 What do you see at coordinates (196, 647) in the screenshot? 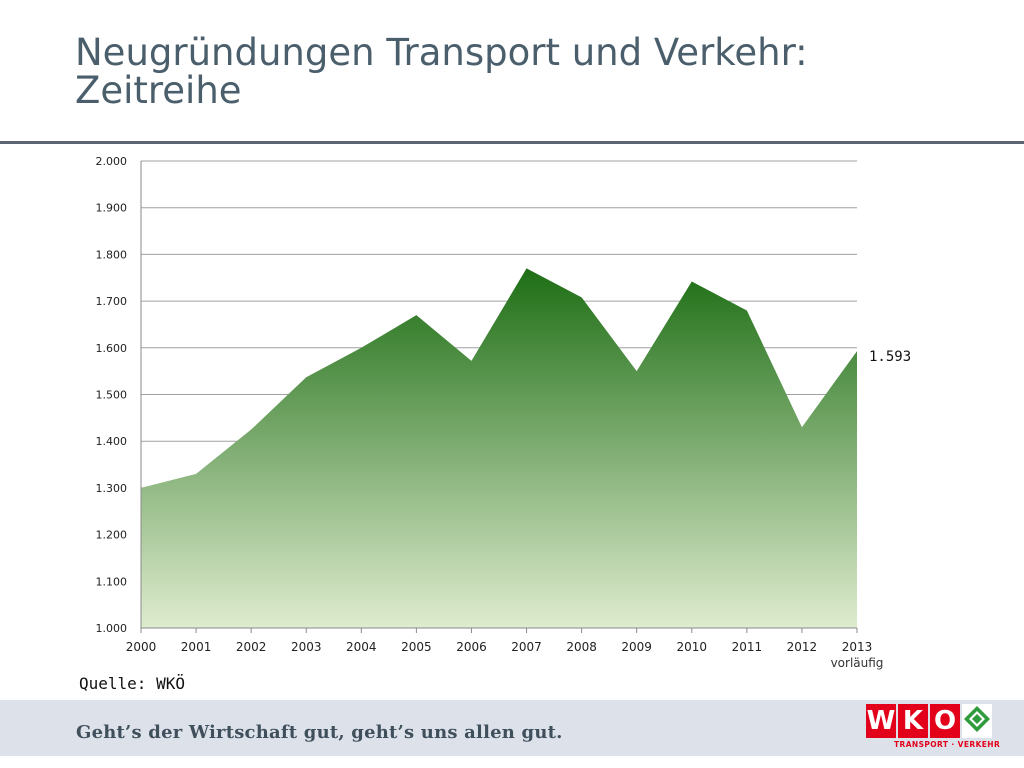
I see `x-tick-label: 2001` at bounding box center [196, 647].